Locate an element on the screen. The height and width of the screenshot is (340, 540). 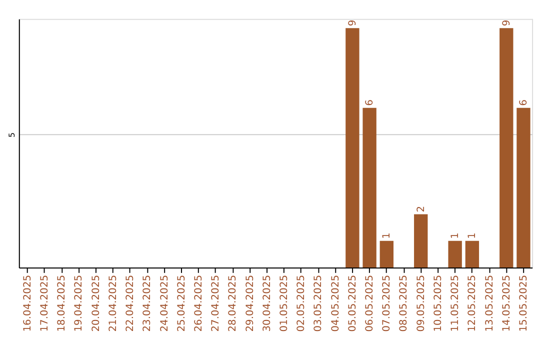
x-tick-label: 26.04.2025 is located at coordinates (198, 303).